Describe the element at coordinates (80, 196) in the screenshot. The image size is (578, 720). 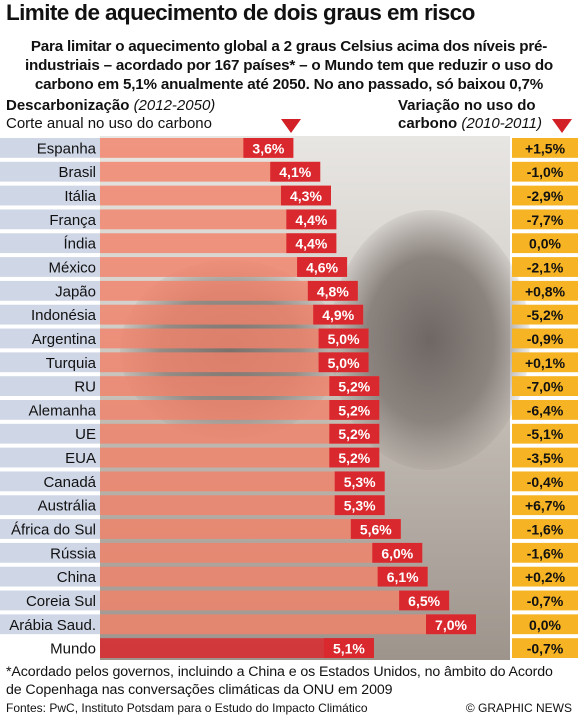
I see `category-label: Itália` at that location.